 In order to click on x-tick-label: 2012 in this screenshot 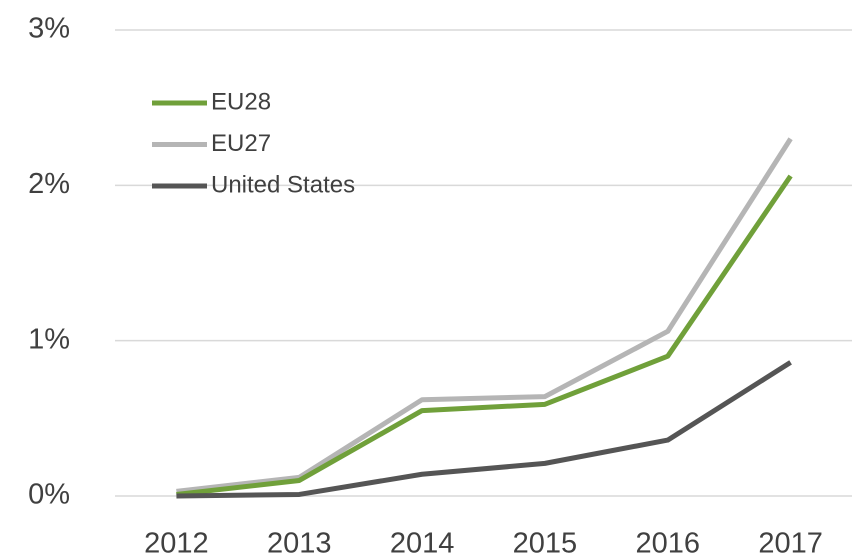, I will do `click(176, 543)`.